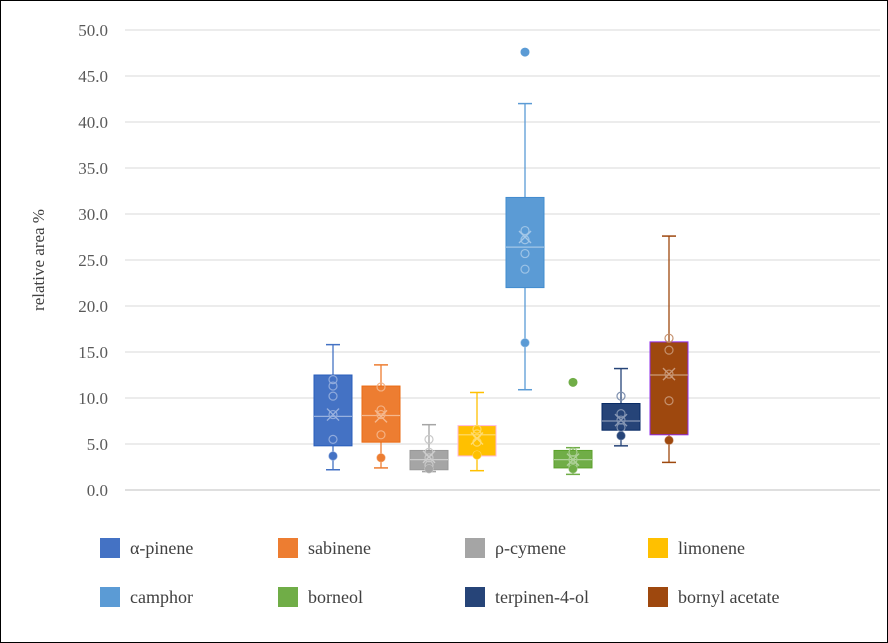  What do you see at coordinates (93, 214) in the screenshot?
I see `y-tick-label: 30.0` at bounding box center [93, 214].